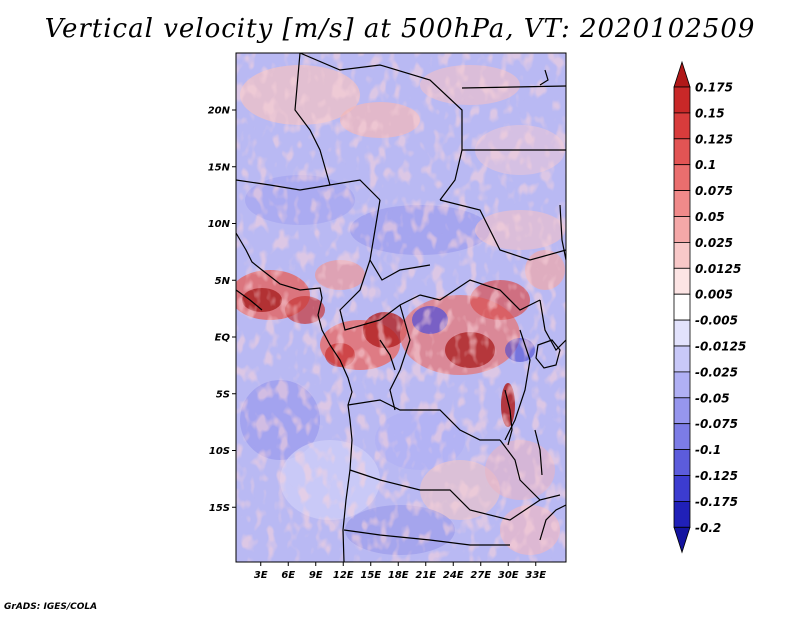 This screenshot has height=618, width=800. I want to click on lat-tick-label-4: EQ, so click(223, 338).